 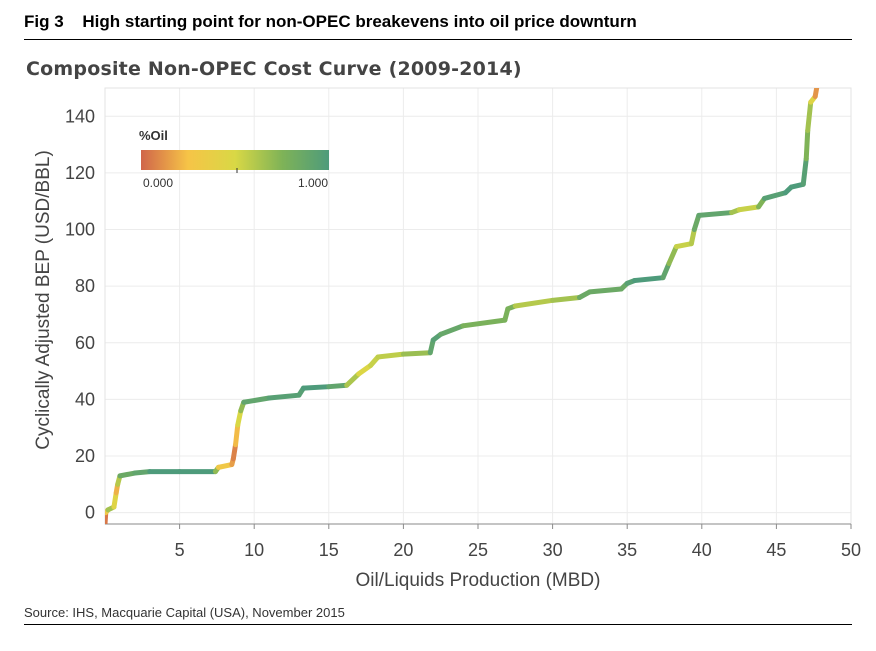 What do you see at coordinates (158, 183) in the screenshot?
I see `legend-min-label: 0.000` at bounding box center [158, 183].